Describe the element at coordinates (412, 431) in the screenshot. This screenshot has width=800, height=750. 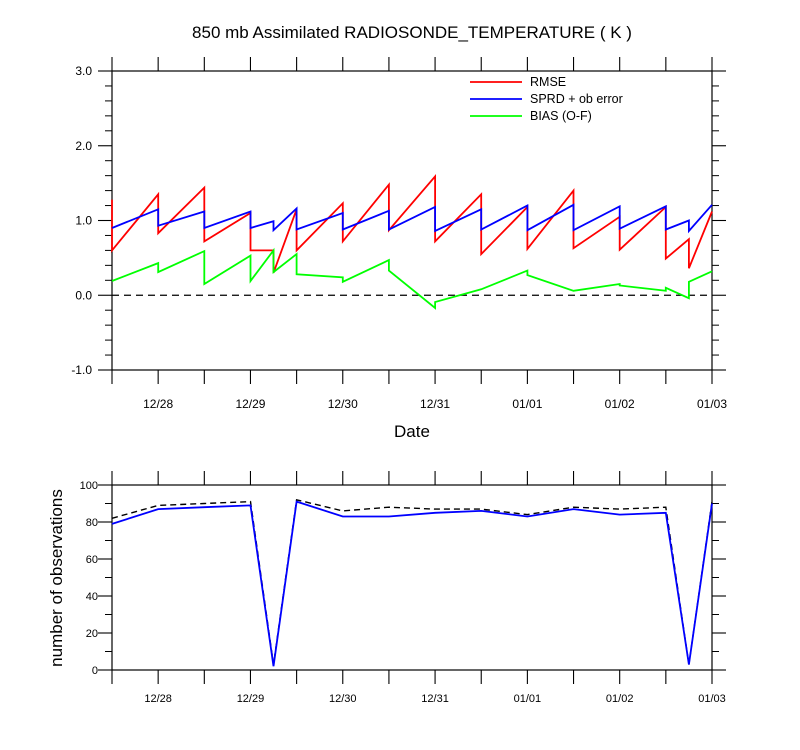
I see `x-axis-title: Date` at that location.